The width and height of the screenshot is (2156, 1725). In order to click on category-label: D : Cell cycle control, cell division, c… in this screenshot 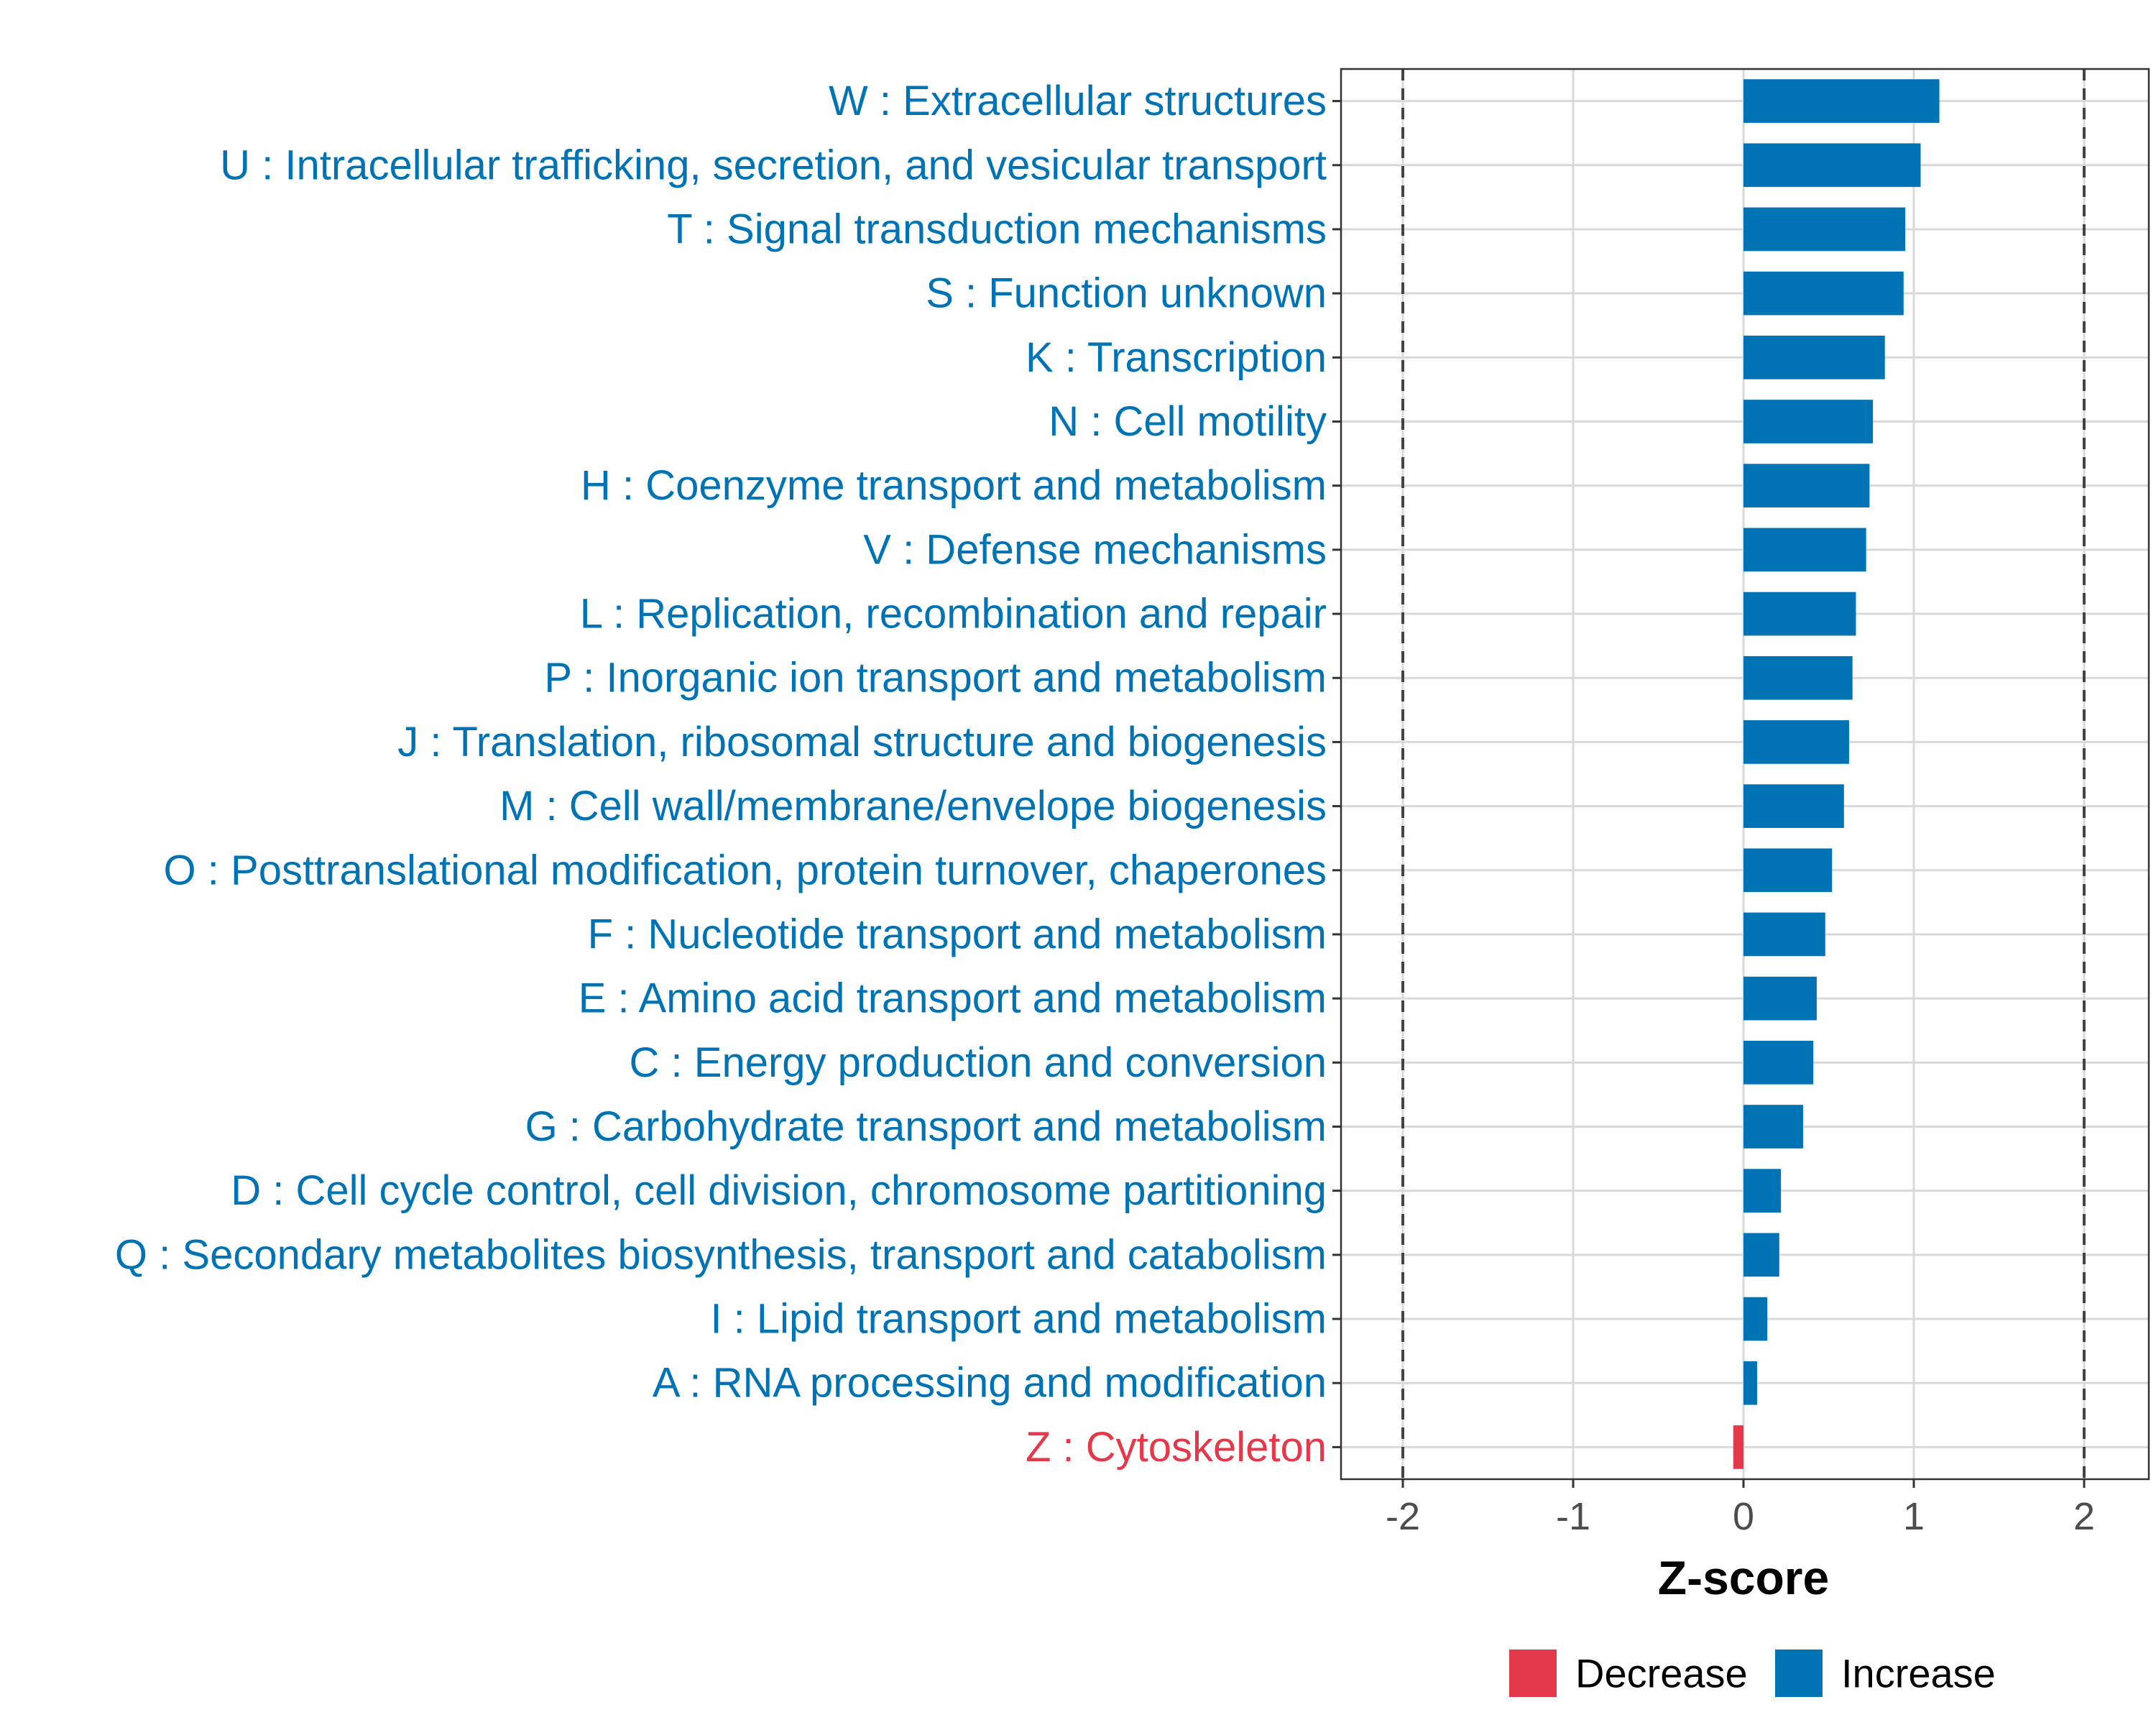, I will do `click(779, 1190)`.